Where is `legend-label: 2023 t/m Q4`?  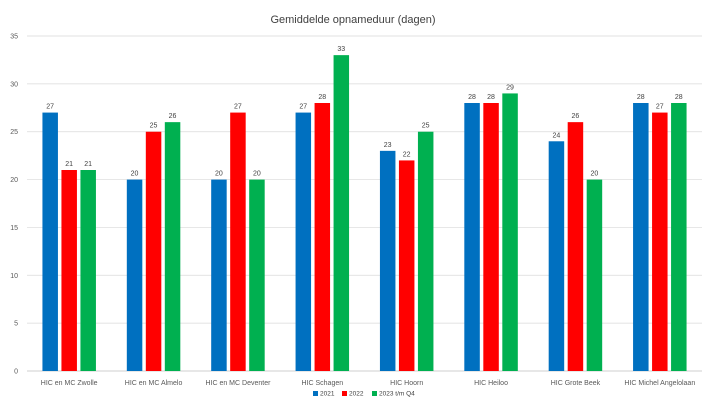 legend-label: 2023 t/m Q4 is located at coordinates (397, 394).